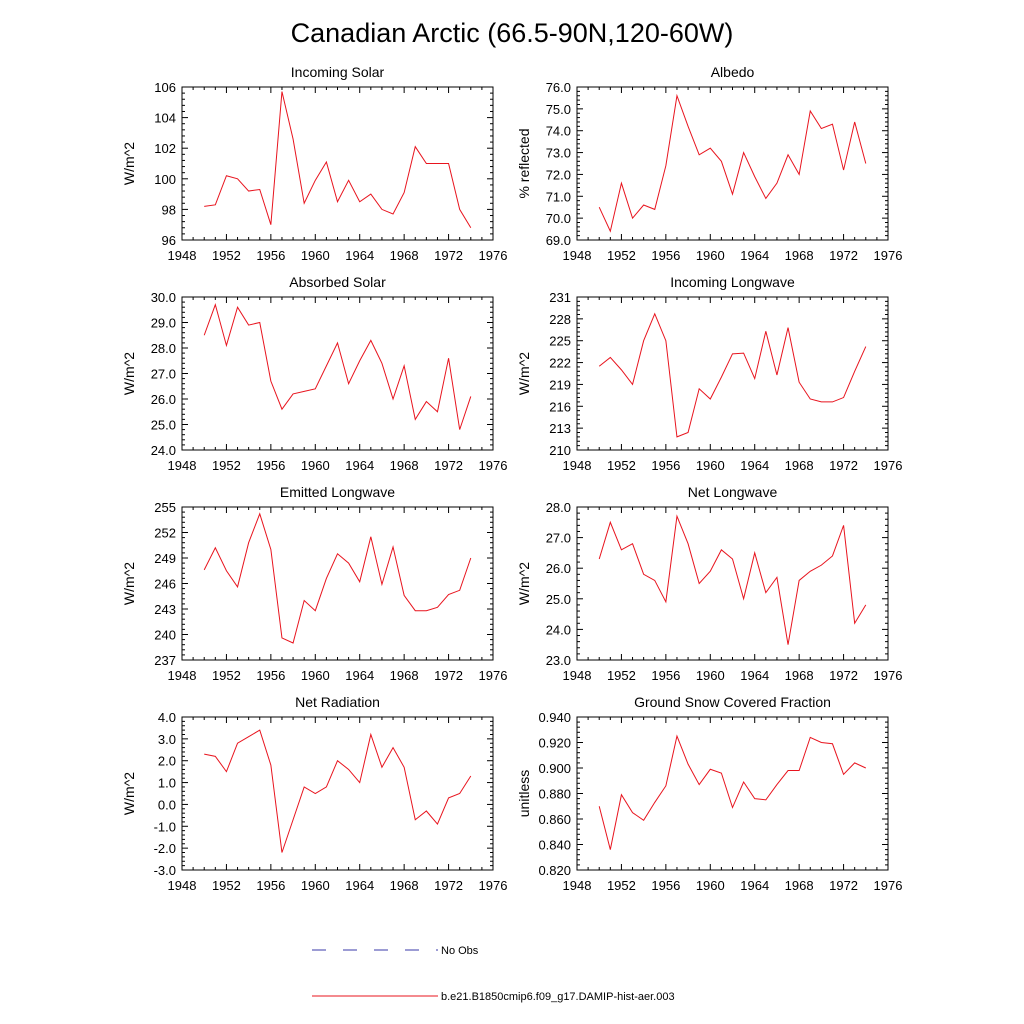 The image size is (1024, 1024). What do you see at coordinates (165, 584) in the screenshot?
I see `y-tick-label: 246` at bounding box center [165, 584].